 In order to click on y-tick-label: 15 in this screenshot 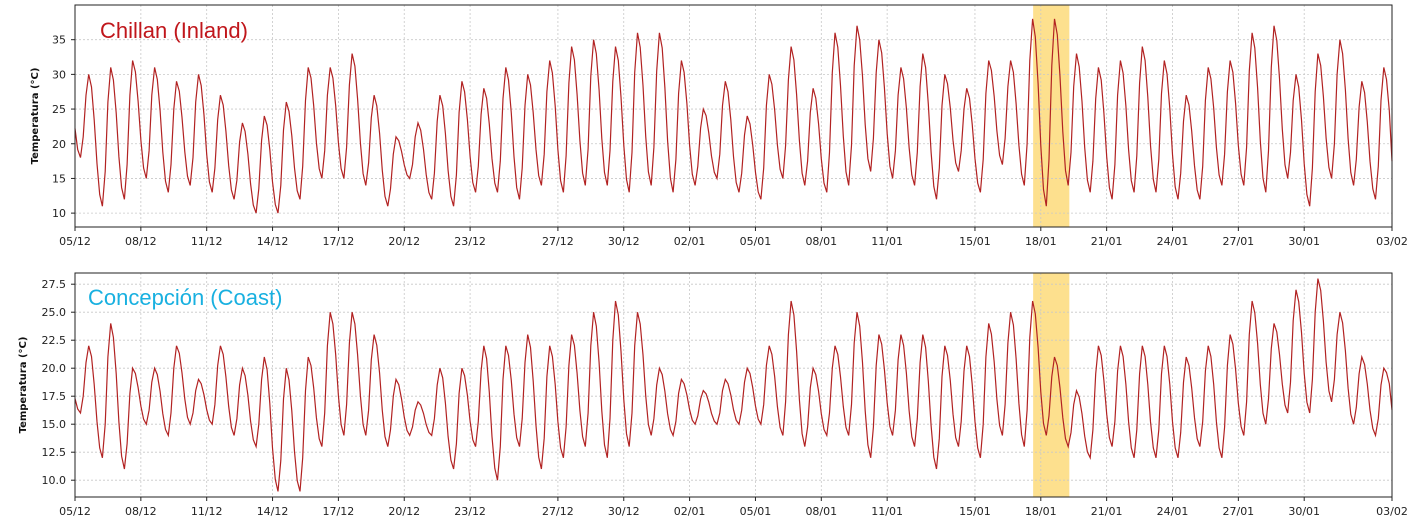, I will do `click(59, 178)`.